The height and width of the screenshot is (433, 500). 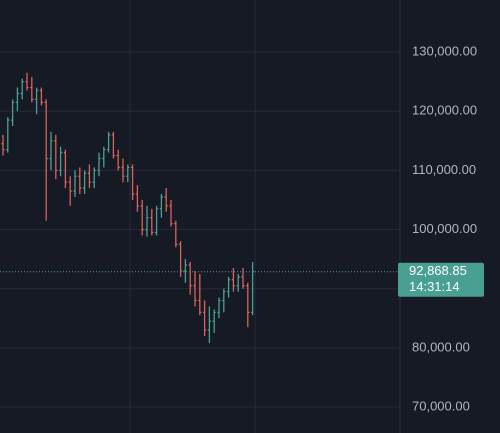 I want to click on last-price-label: 92,868.85, so click(x=438, y=270).